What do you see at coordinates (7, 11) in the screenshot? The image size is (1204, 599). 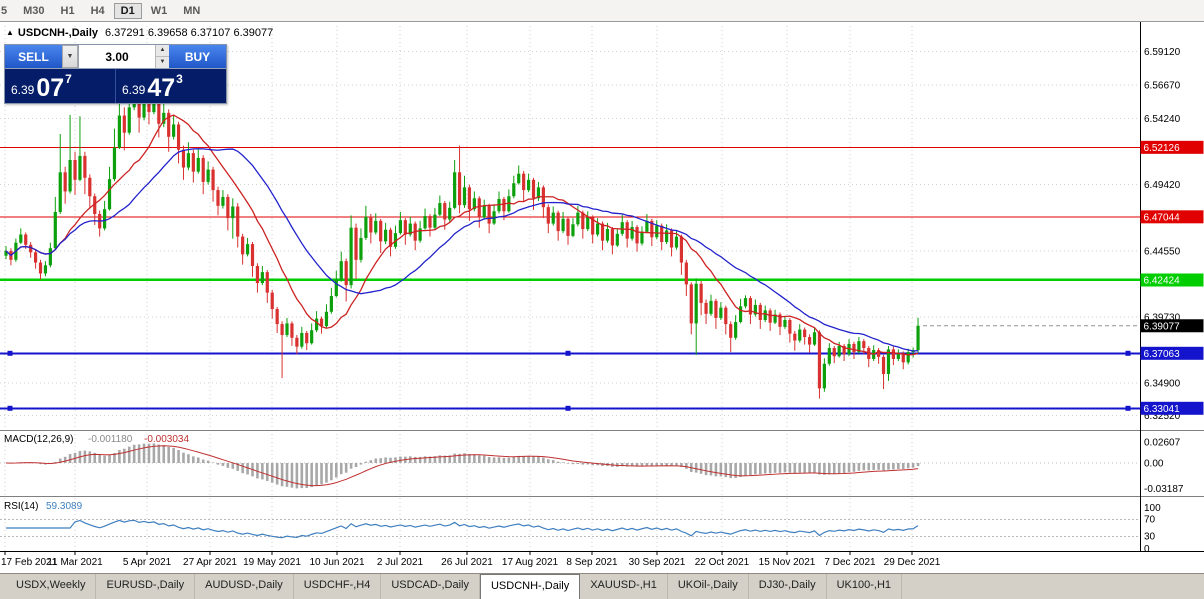 I see `timeframe-button-5: 5` at bounding box center [7, 11].